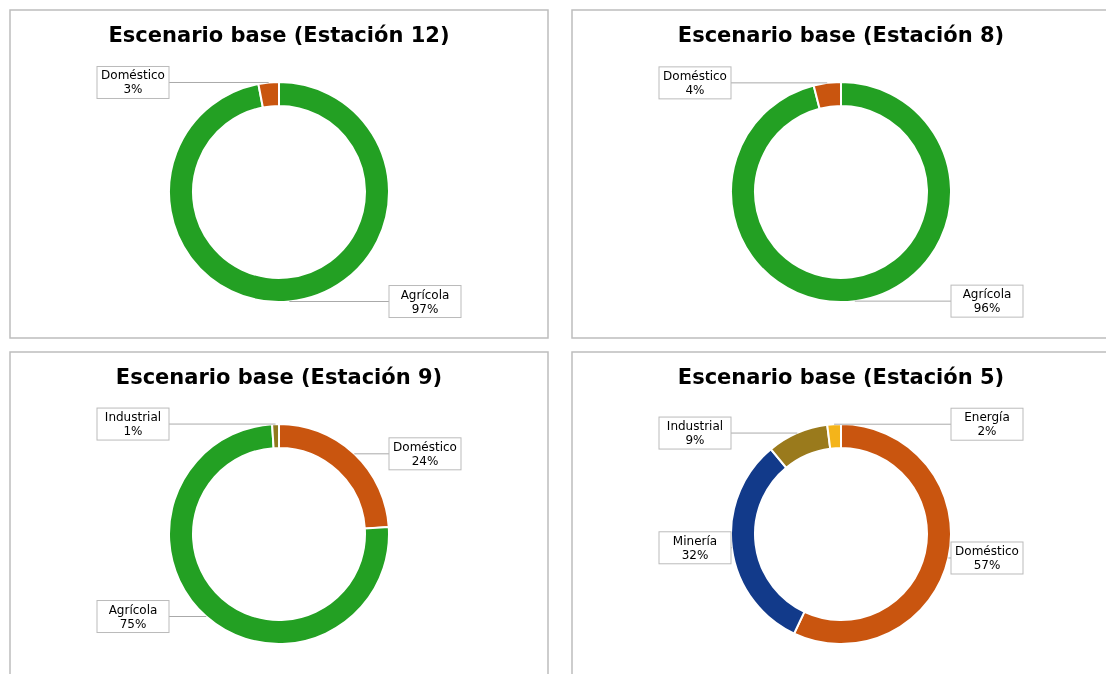 This screenshot has width=1106, height=674. What do you see at coordinates (279, 377) in the screenshot?
I see `chart-title: Escenario base (Estación 9)` at bounding box center [279, 377].